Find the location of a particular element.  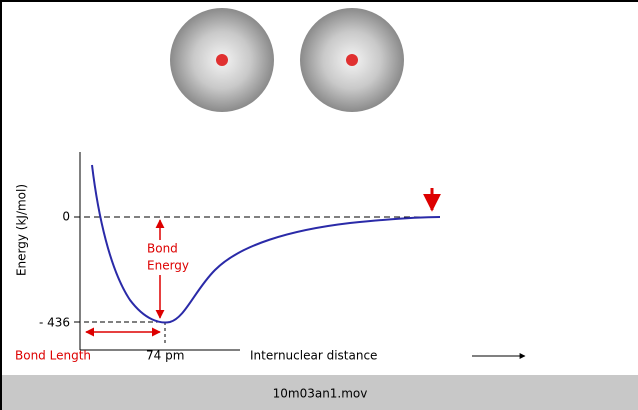

bond-length-value: 74 pm is located at coordinates (165, 356).